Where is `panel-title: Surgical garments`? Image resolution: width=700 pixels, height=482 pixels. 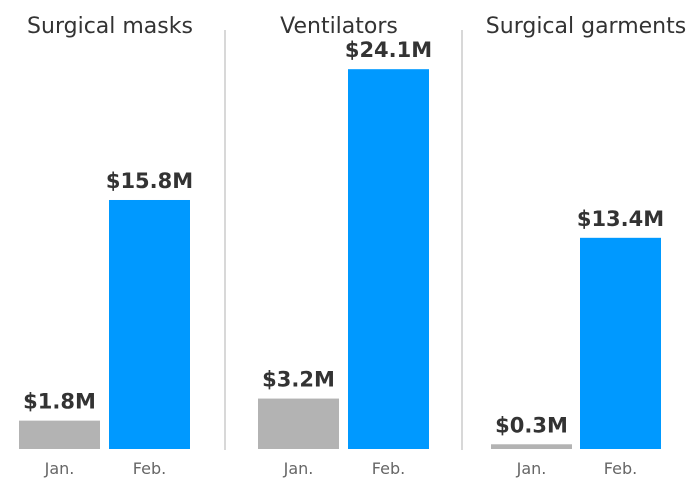
panel-title: Surgical garments is located at coordinates (586, 26).